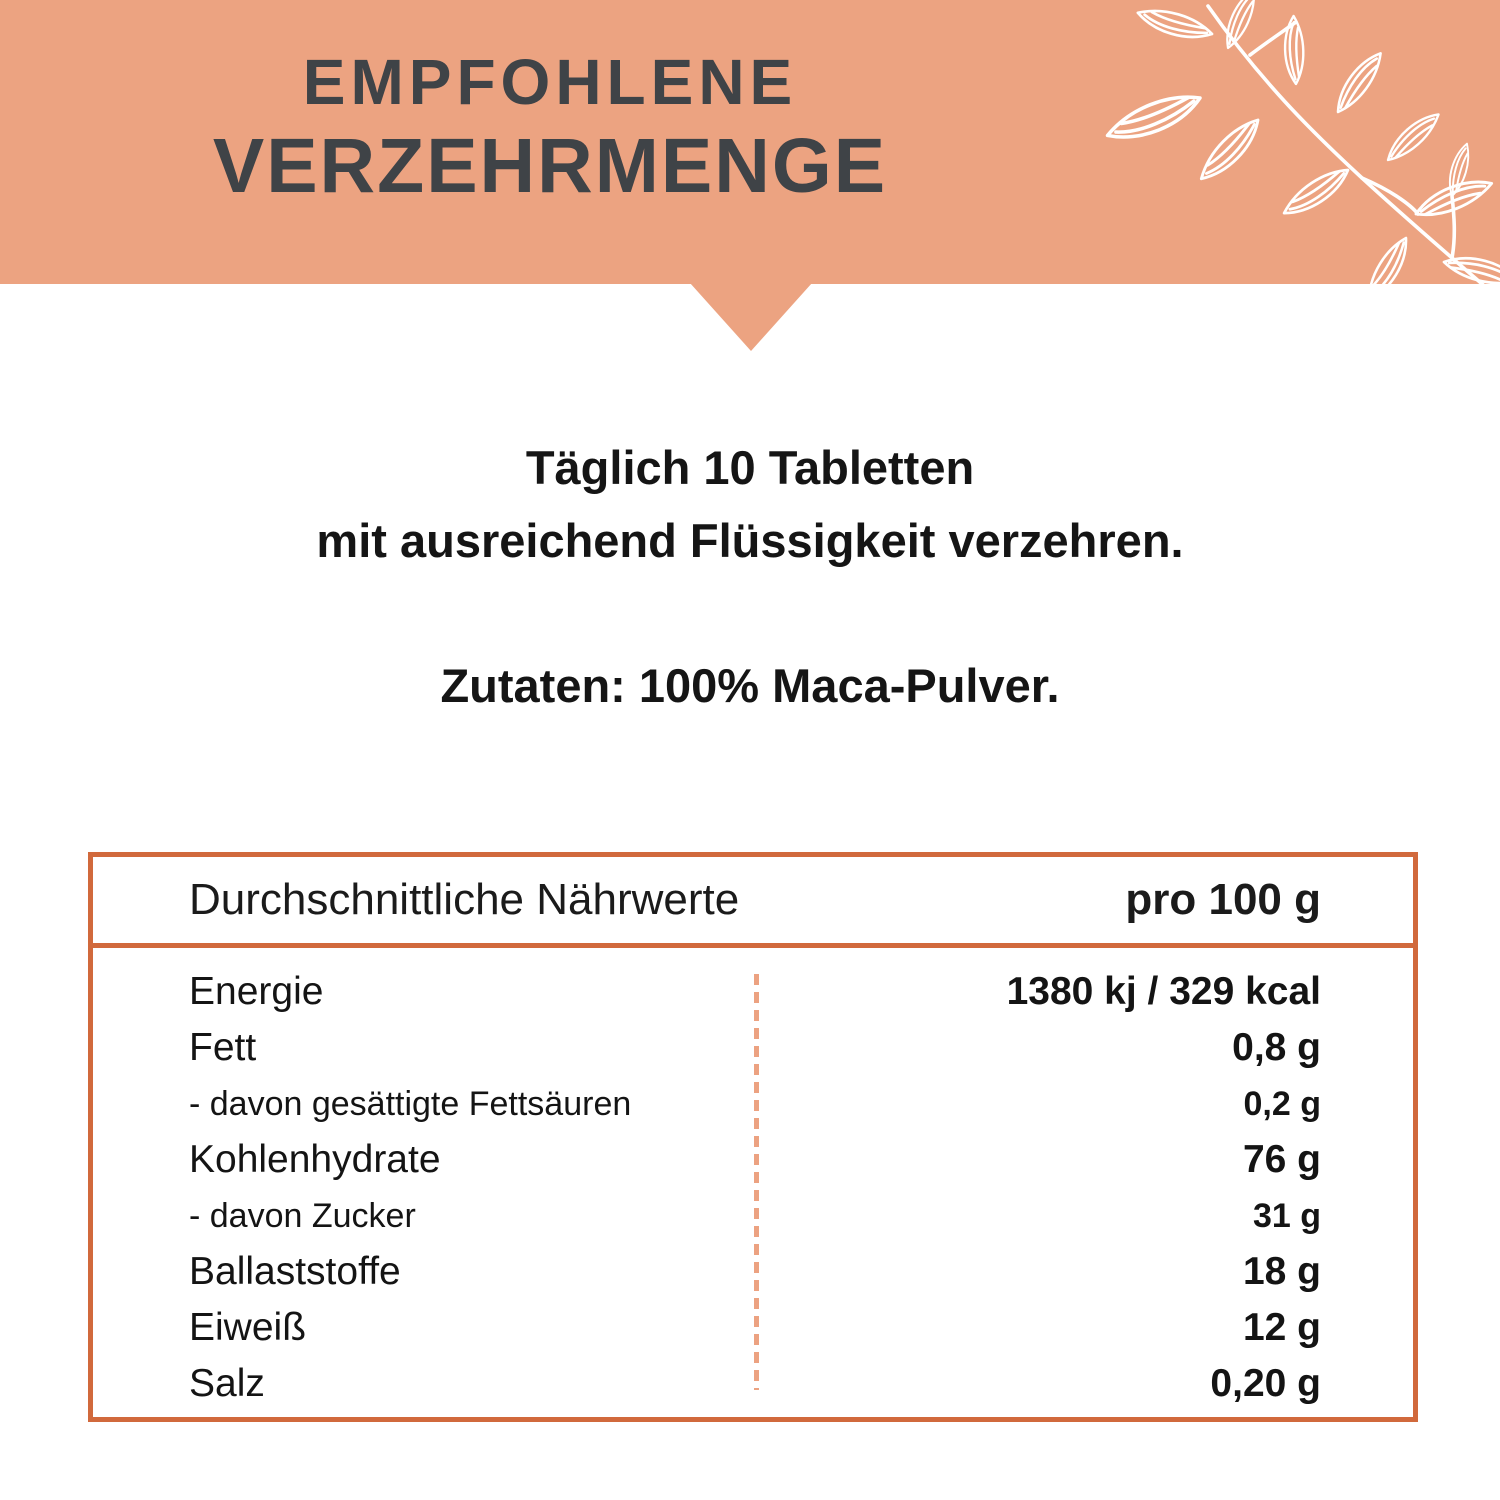 The height and width of the screenshot is (1500, 1500). What do you see at coordinates (550, 82) in the screenshot?
I see `page-title-line1: EMPFOHLENE` at bounding box center [550, 82].